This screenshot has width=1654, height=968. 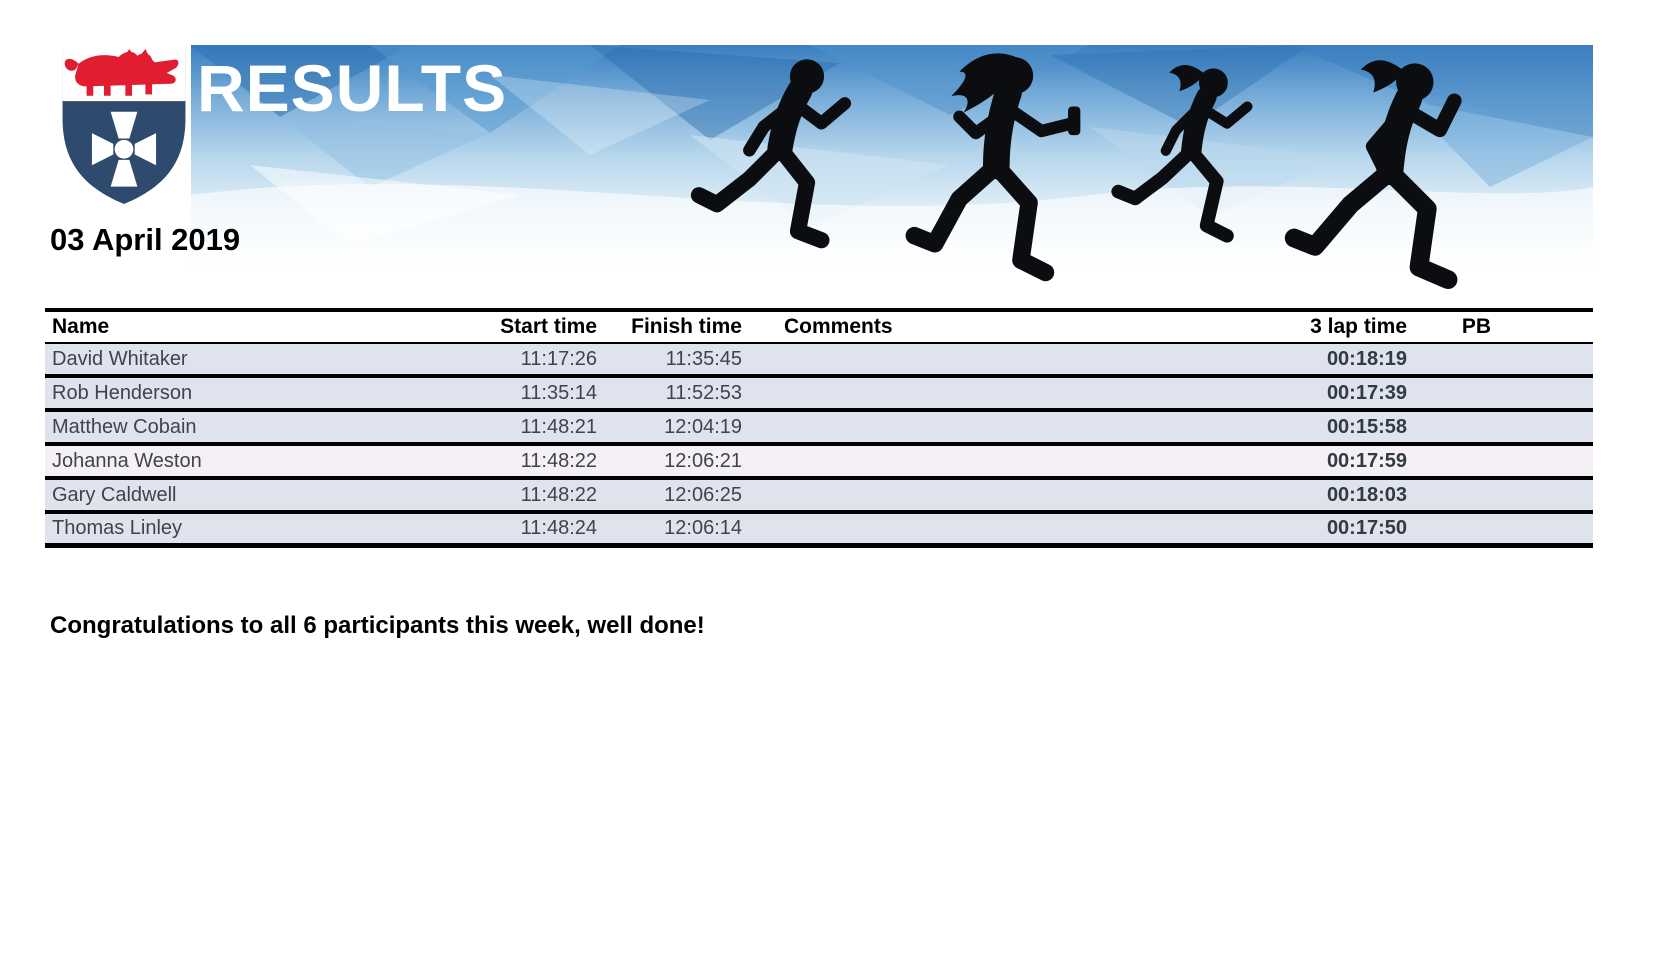 I want to click on cell-3-lap-time: 00:15:58, so click(x=1366, y=426).